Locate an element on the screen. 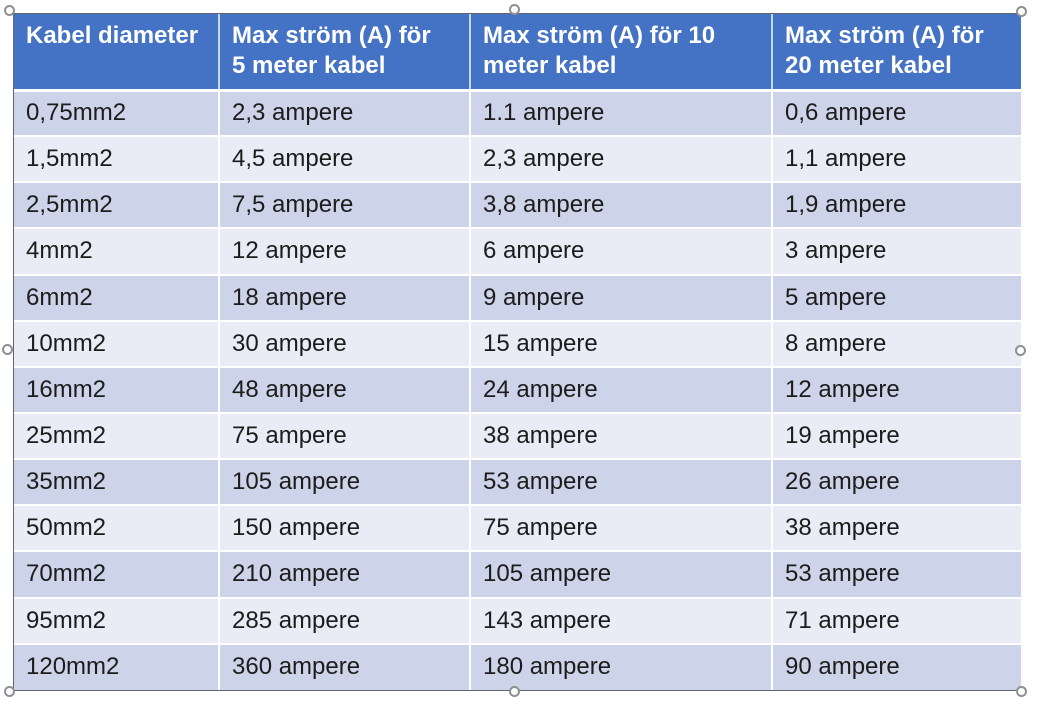 Image resolution: width=1039 pixels, height=710 pixels. table-cell: 1,5mm2 is located at coordinates (117, 160).